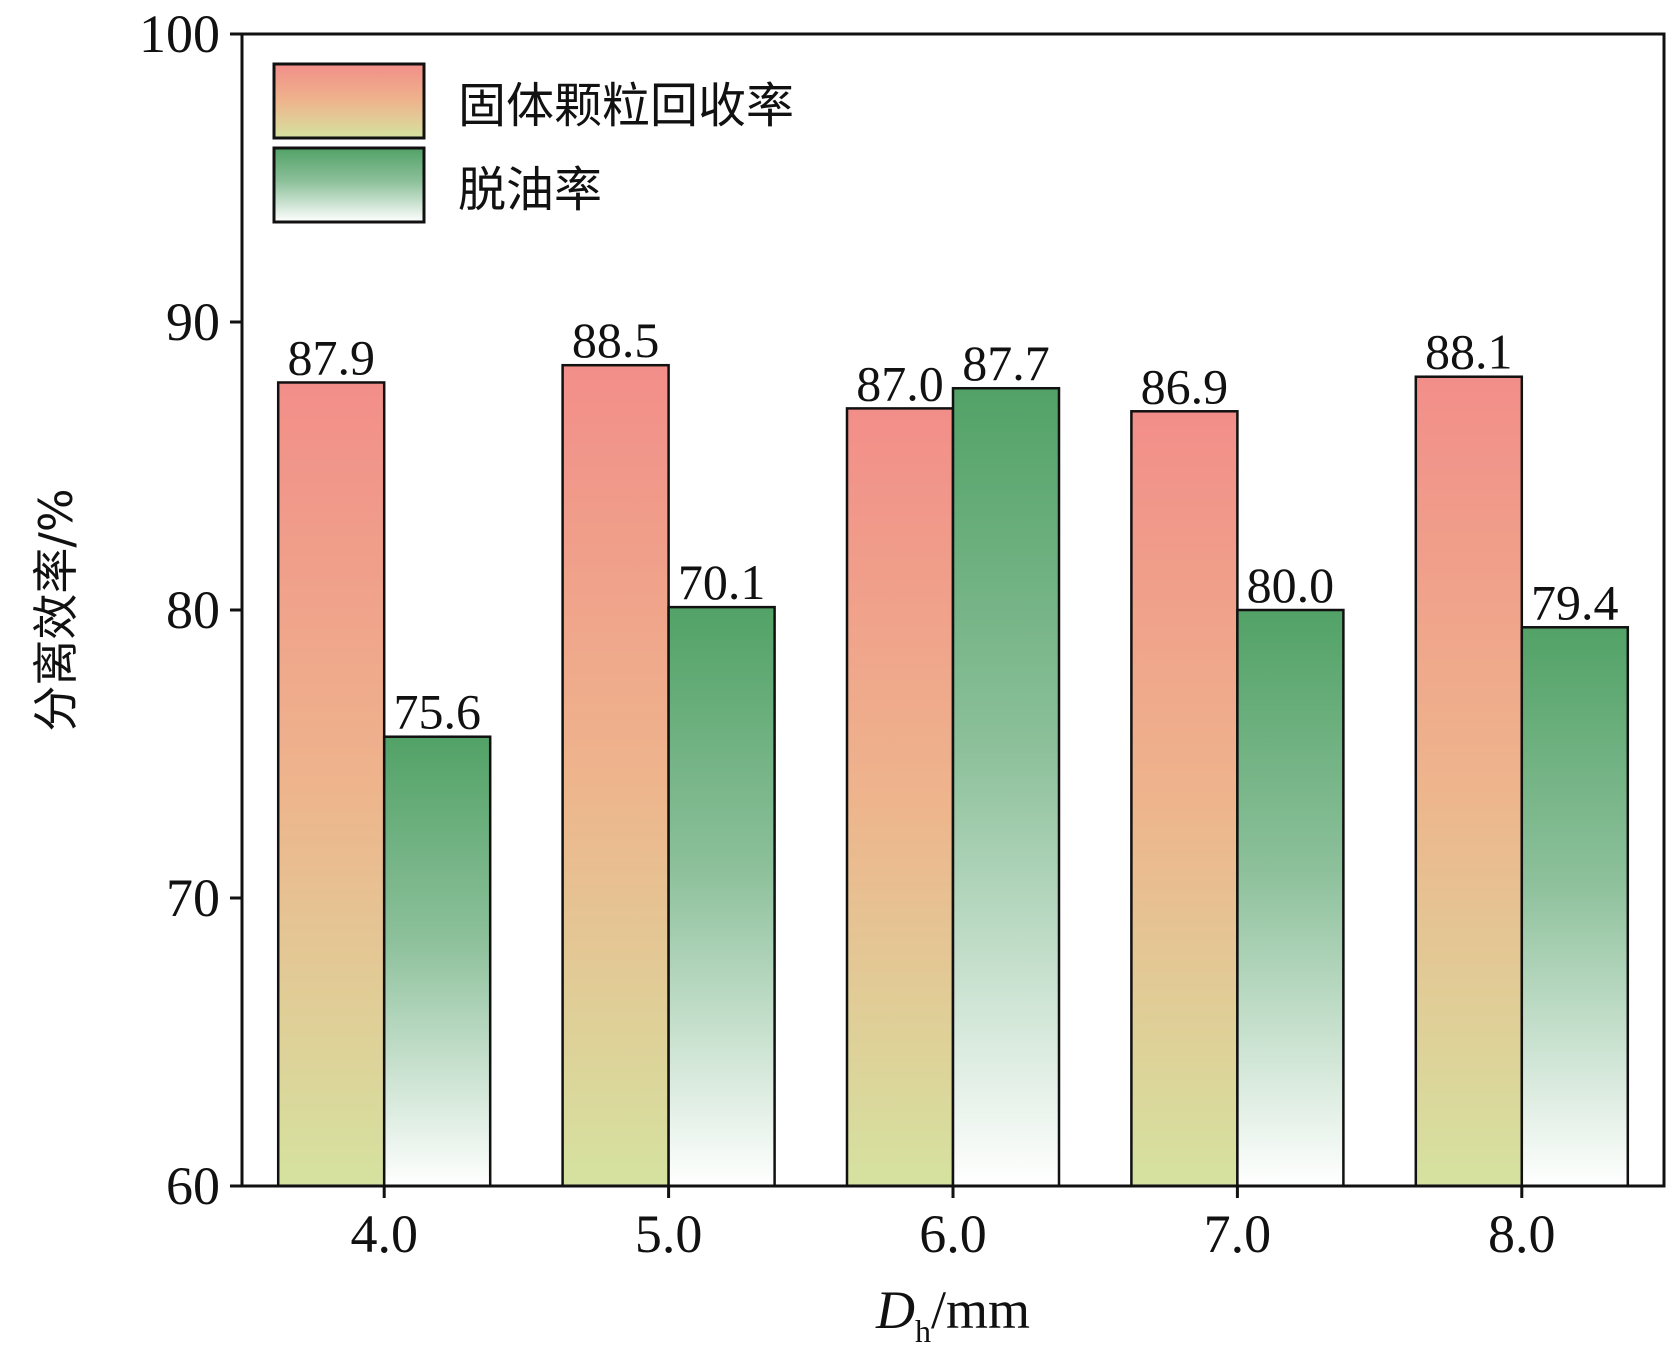 Image resolution: width=1680 pixels, height=1358 pixels. Describe the element at coordinates (533, 143) in the screenshot. I see `legend: 固体颗粒回收率 脱油率` at that location.